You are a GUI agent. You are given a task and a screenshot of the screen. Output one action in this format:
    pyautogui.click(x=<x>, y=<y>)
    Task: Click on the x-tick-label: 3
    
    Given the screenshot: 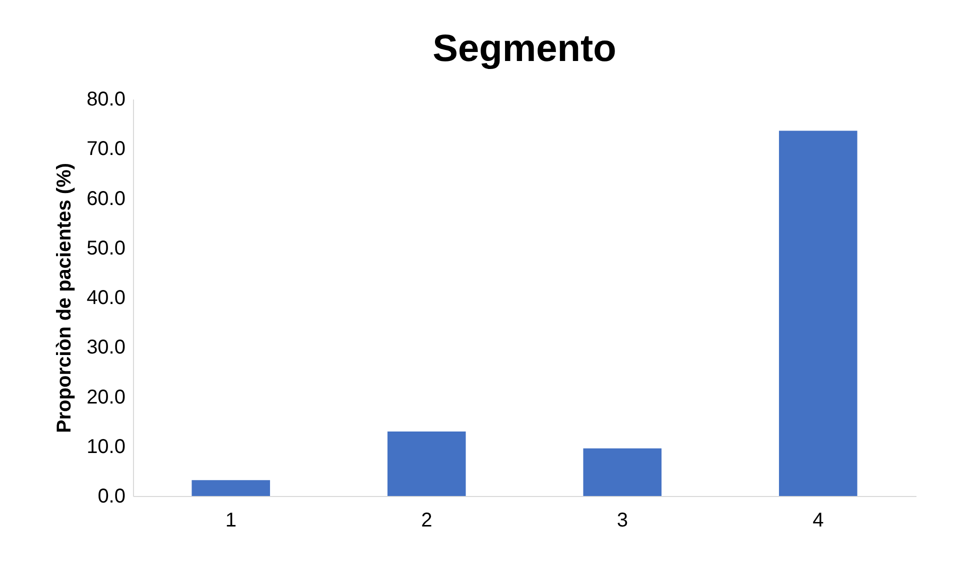 What is the action you would take?
    pyautogui.click(x=622, y=521)
    